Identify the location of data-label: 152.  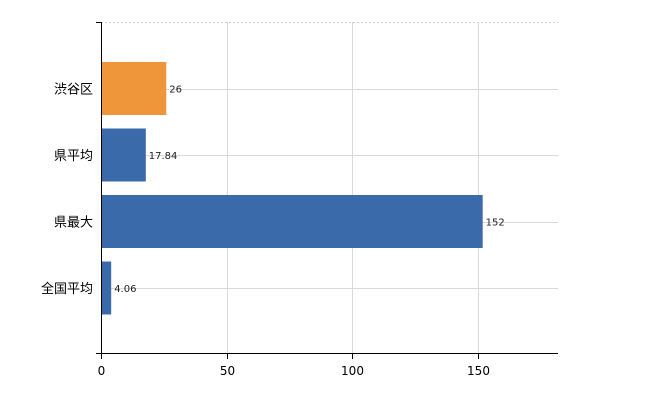
(495, 223).